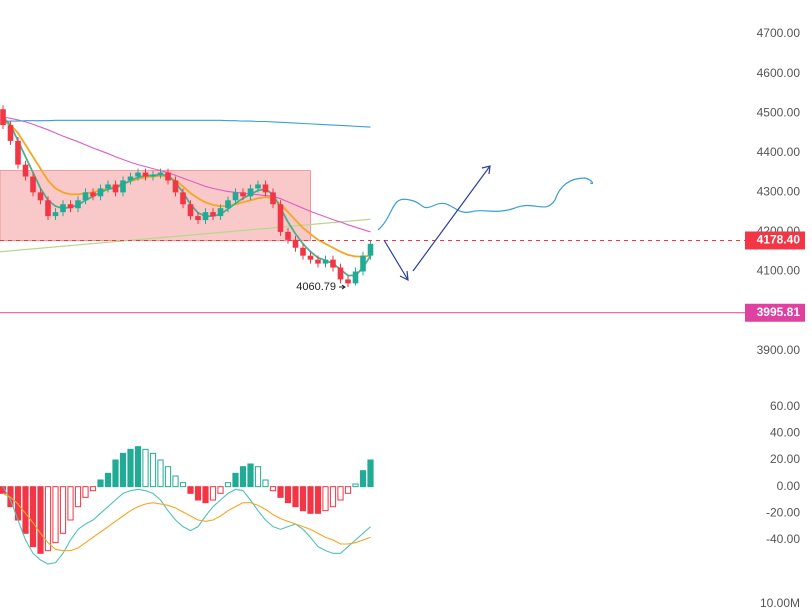 This screenshot has width=812, height=613. I want to click on trend-line, so click(185, 235).